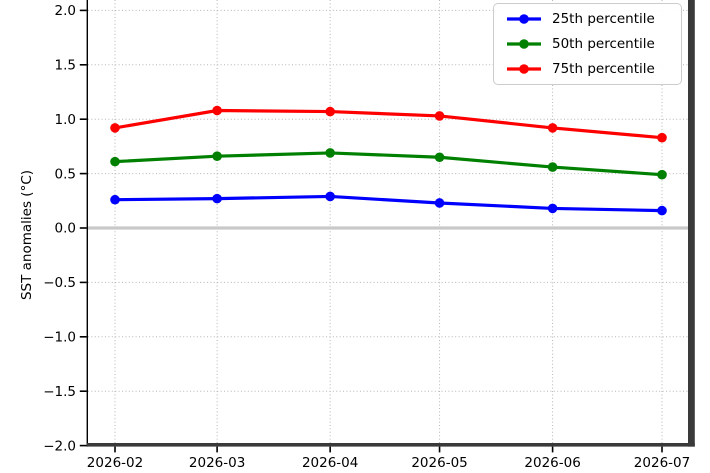  Describe the element at coordinates (65, 11) in the screenshot. I see `y-tick-label: 2.0` at that location.